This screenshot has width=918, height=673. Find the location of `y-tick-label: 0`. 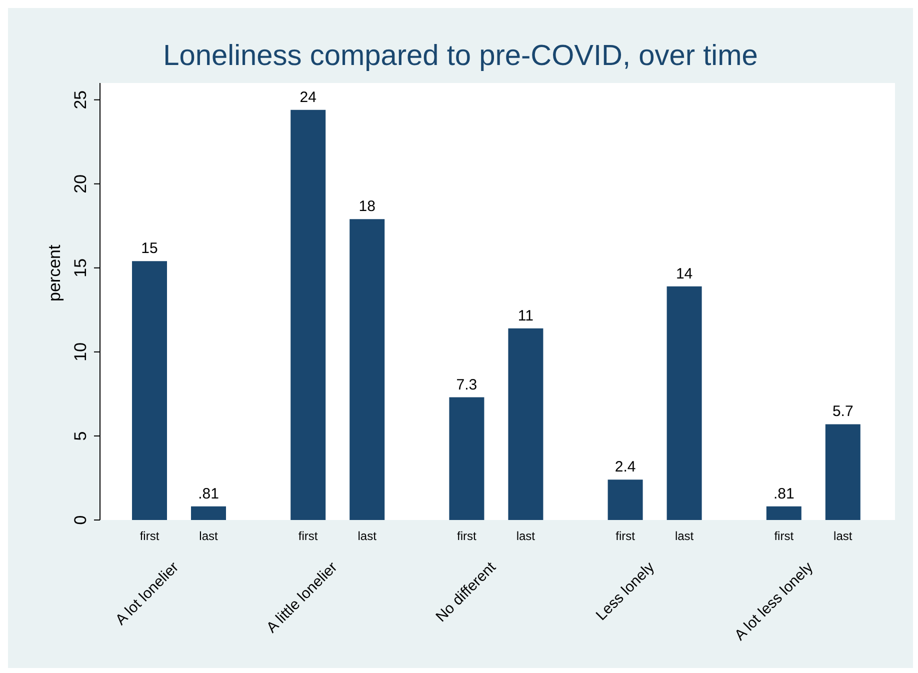

y-tick-label: 0 is located at coordinates (80, 520).